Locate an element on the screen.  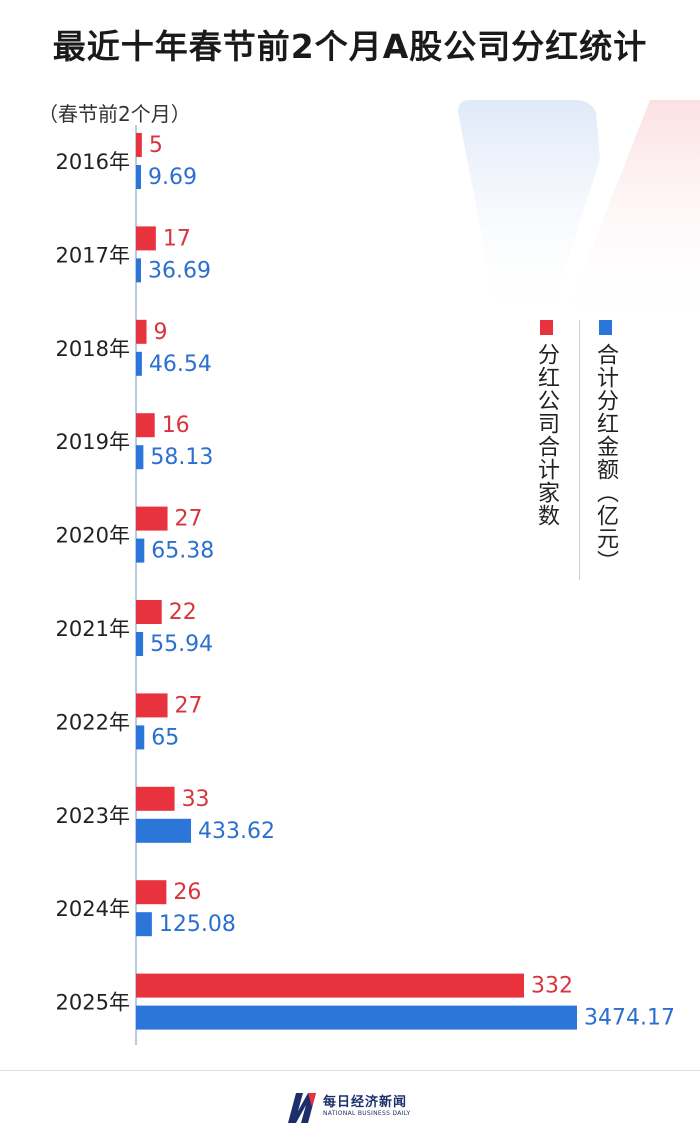
amount-value-label: 65 is located at coordinates (165, 737).